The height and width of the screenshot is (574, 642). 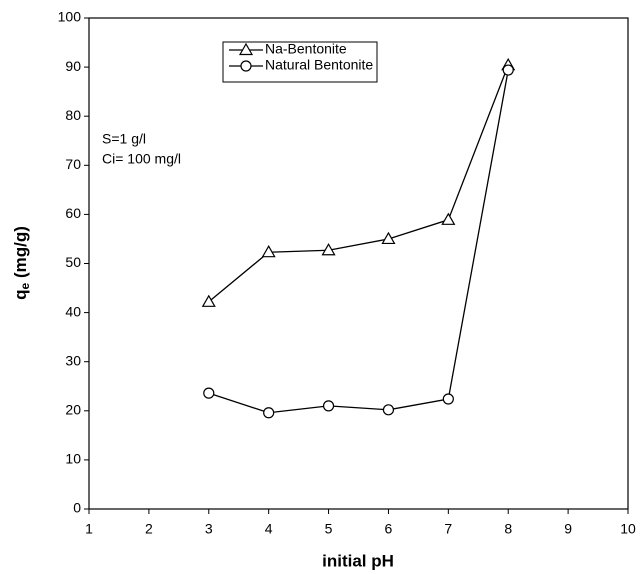 What do you see at coordinates (269, 529) in the screenshot?
I see `x-tick-label: 4` at bounding box center [269, 529].